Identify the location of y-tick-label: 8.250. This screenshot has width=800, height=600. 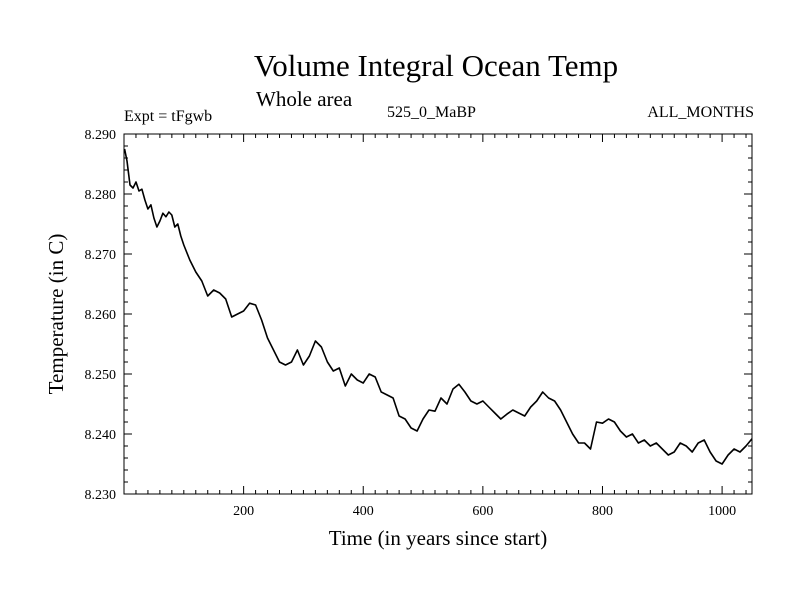
(101, 375).